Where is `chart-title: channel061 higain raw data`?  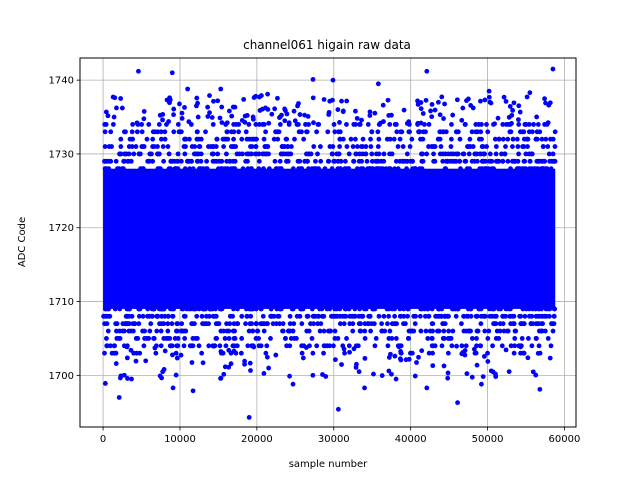
chart-title: channel061 higain raw data is located at coordinates (327, 45).